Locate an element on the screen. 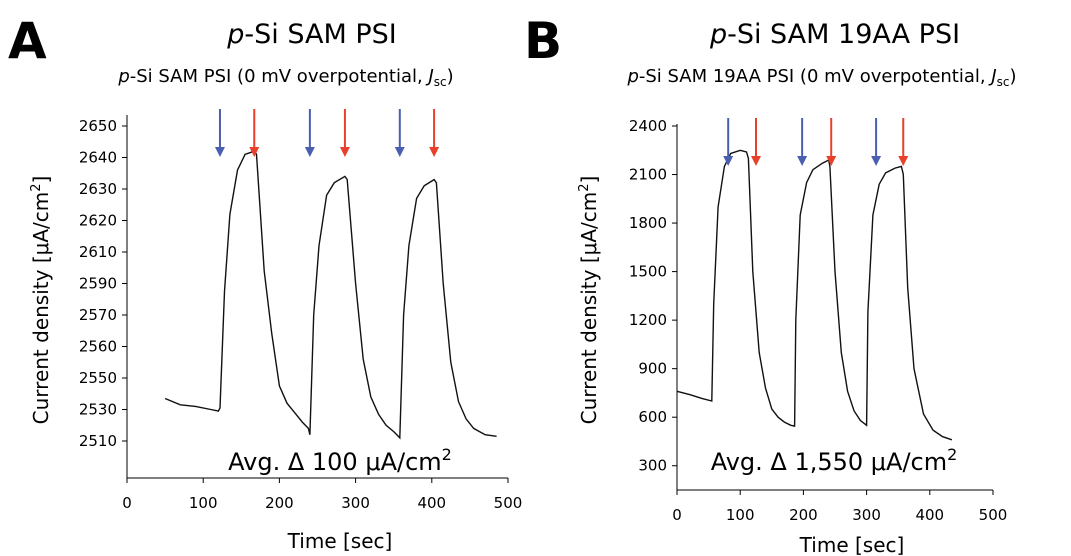  series-line is located at coordinates (814, 295).